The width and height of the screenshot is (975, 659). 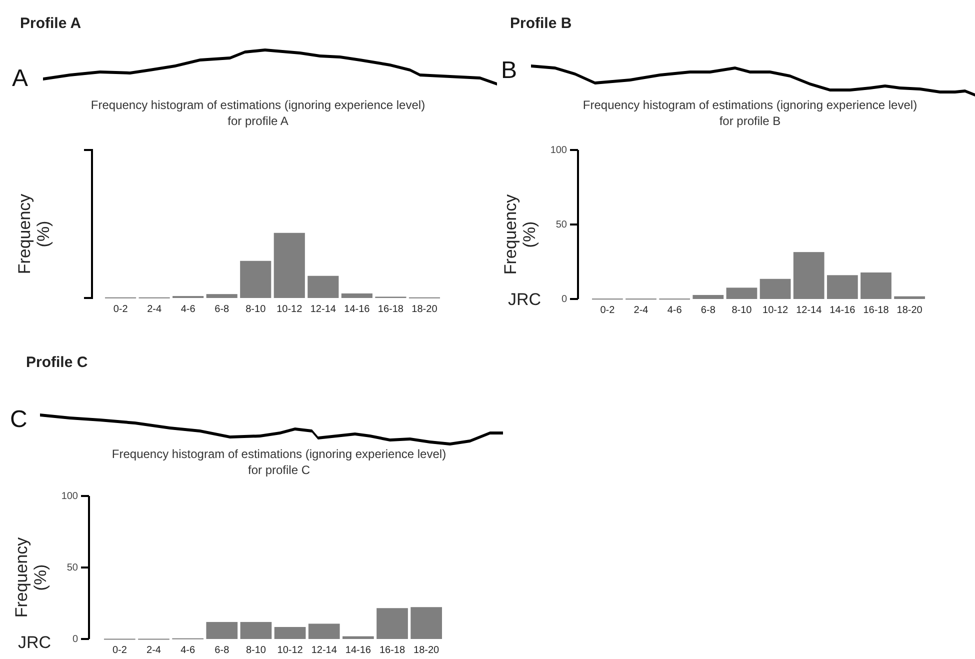 What do you see at coordinates (541, 23) in the screenshot?
I see `chart-title: Profile B` at bounding box center [541, 23].